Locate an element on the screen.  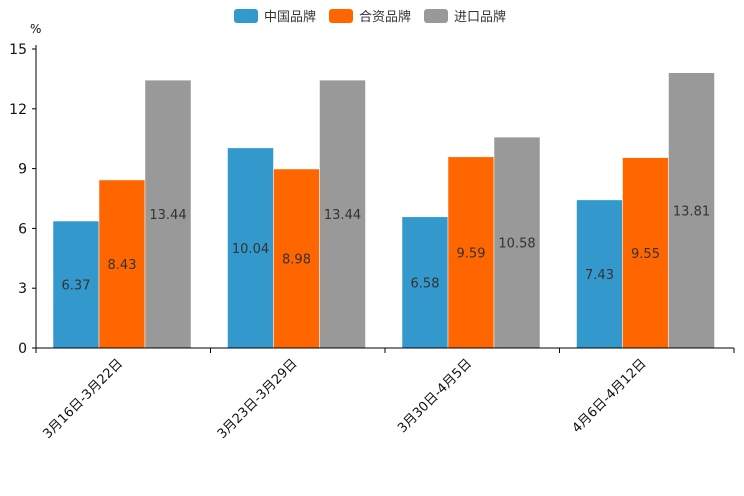
data-label-0-1: 10.04 is located at coordinates (250, 249).